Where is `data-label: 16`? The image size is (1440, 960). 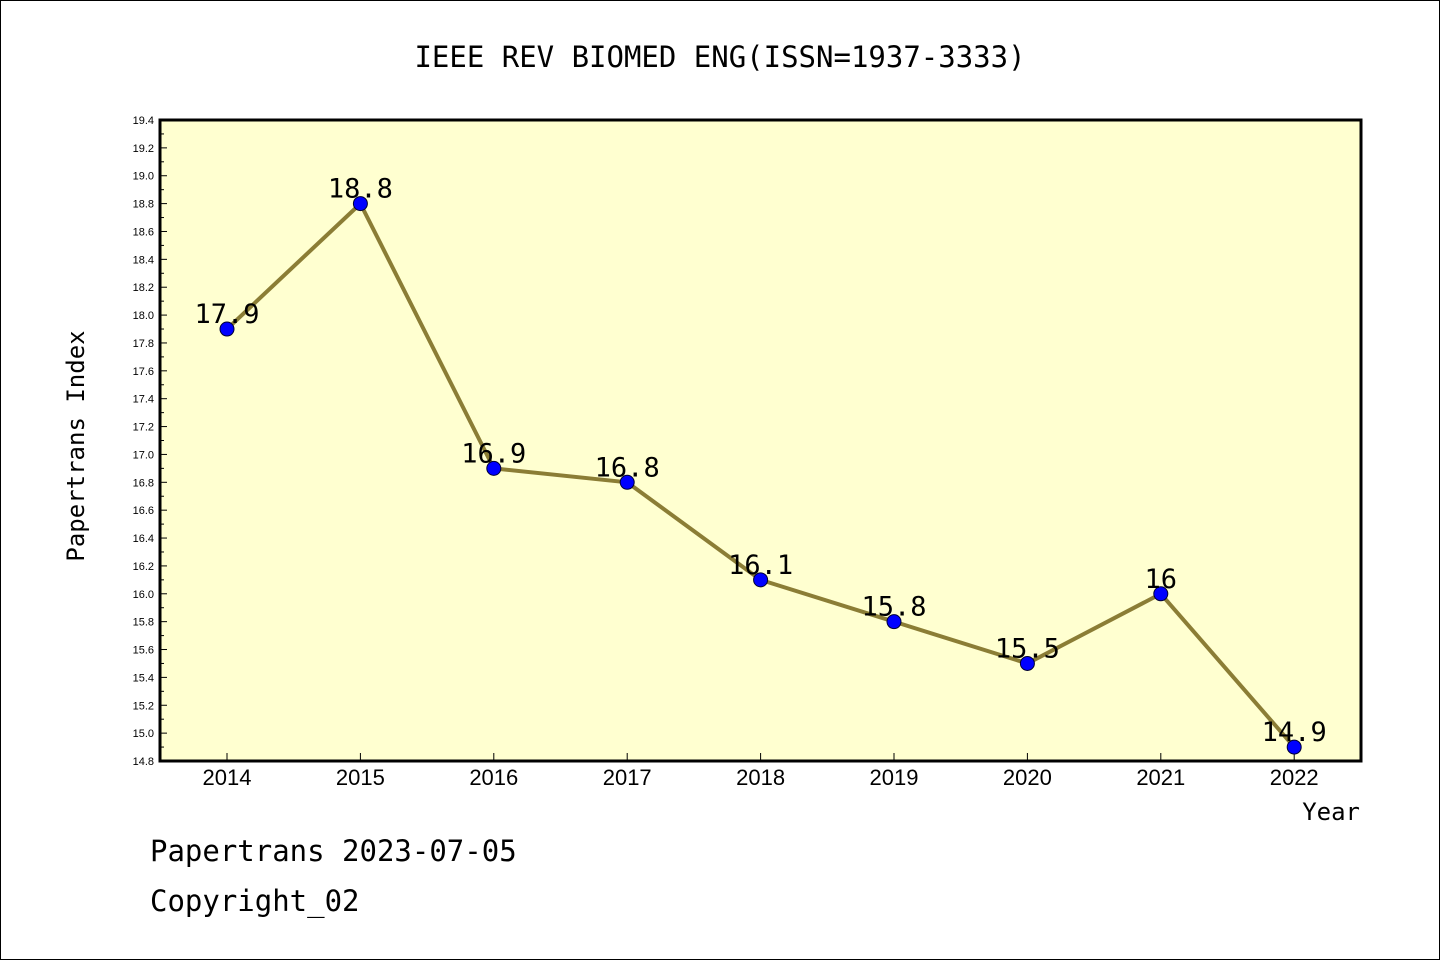 data-label: 16 is located at coordinates (1161, 579).